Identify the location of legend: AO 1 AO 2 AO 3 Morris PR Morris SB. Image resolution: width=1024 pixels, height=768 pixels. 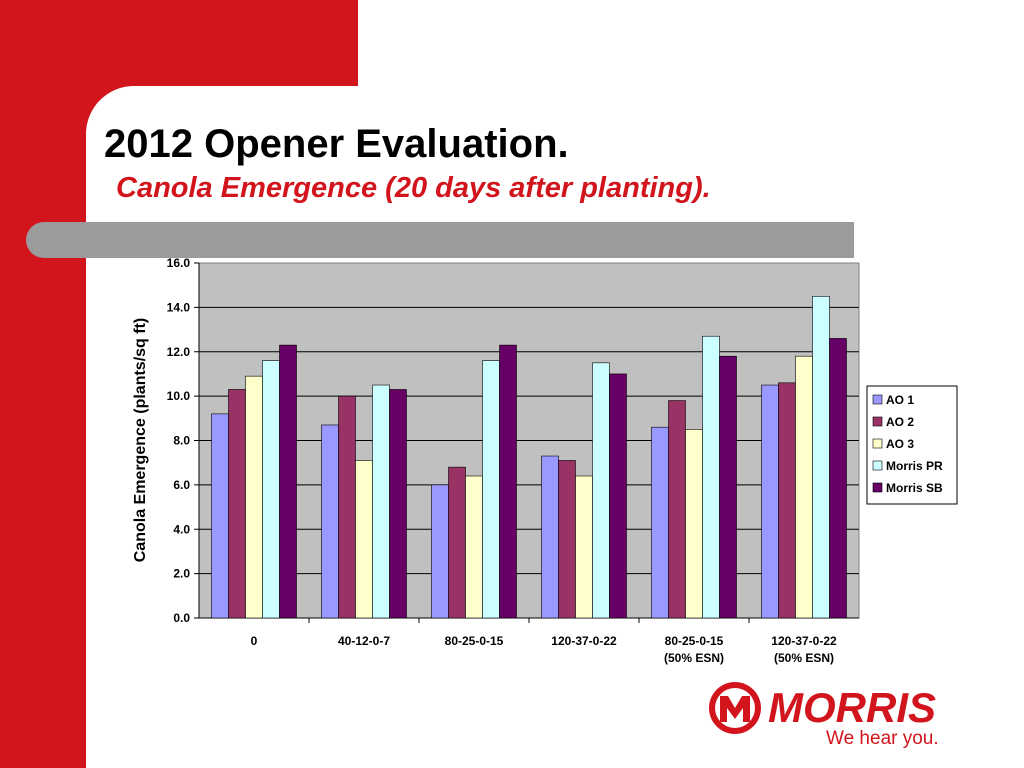
(912, 445).